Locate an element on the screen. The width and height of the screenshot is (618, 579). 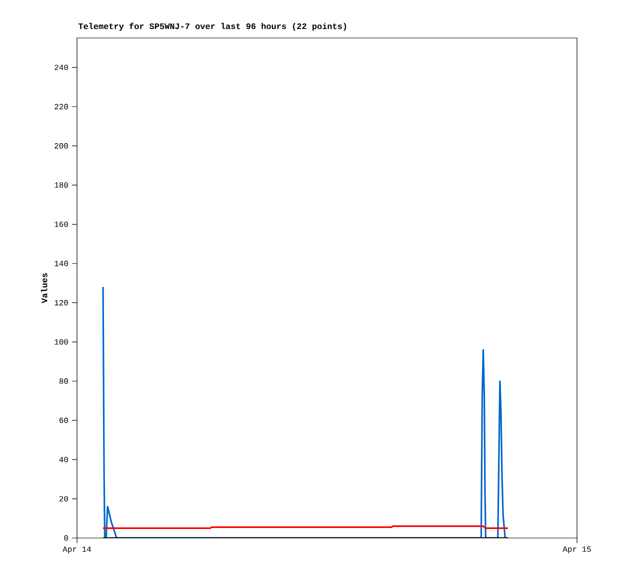
chart-title: Telemetry for SP5WNJ-7 over last 96 hours (22 points) is located at coordinates (212, 26).